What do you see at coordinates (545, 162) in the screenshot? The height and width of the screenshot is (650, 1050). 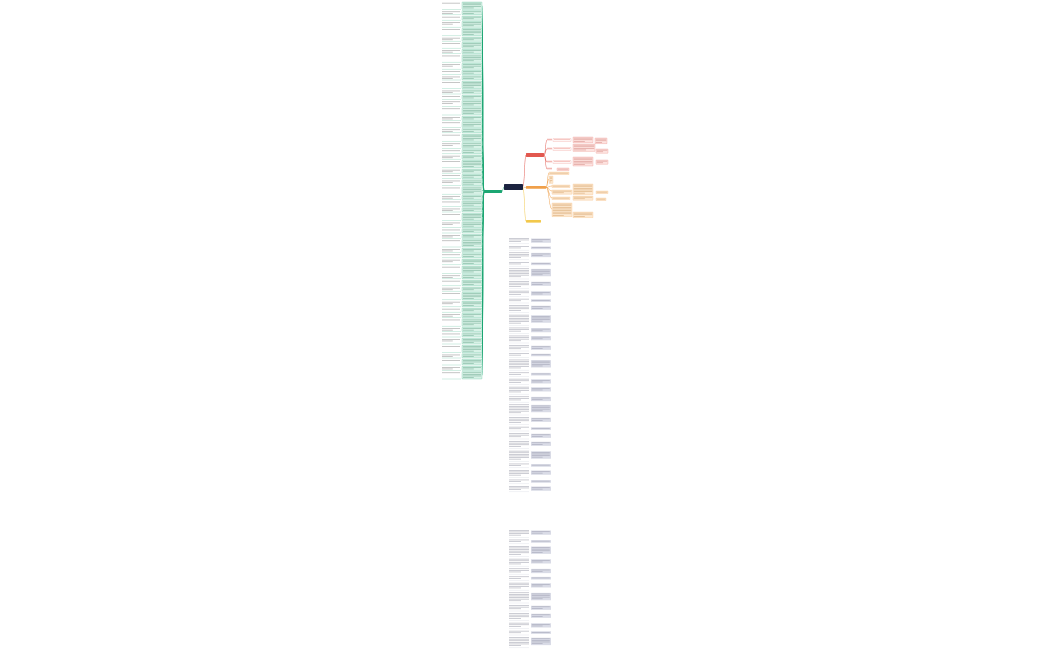 I see `red-hub-to-branch-connector` at bounding box center [545, 162].